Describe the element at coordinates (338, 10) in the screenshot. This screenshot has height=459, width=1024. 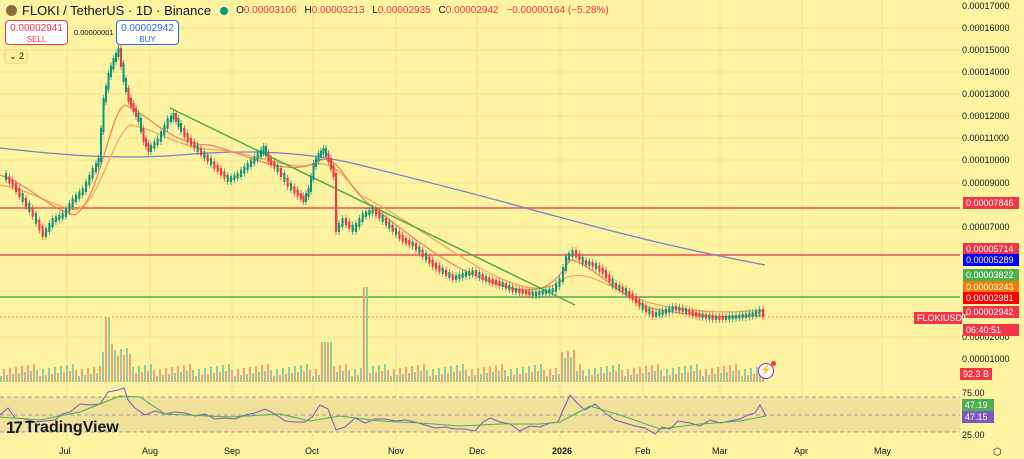
I see `high-value: 0.00003213` at that location.